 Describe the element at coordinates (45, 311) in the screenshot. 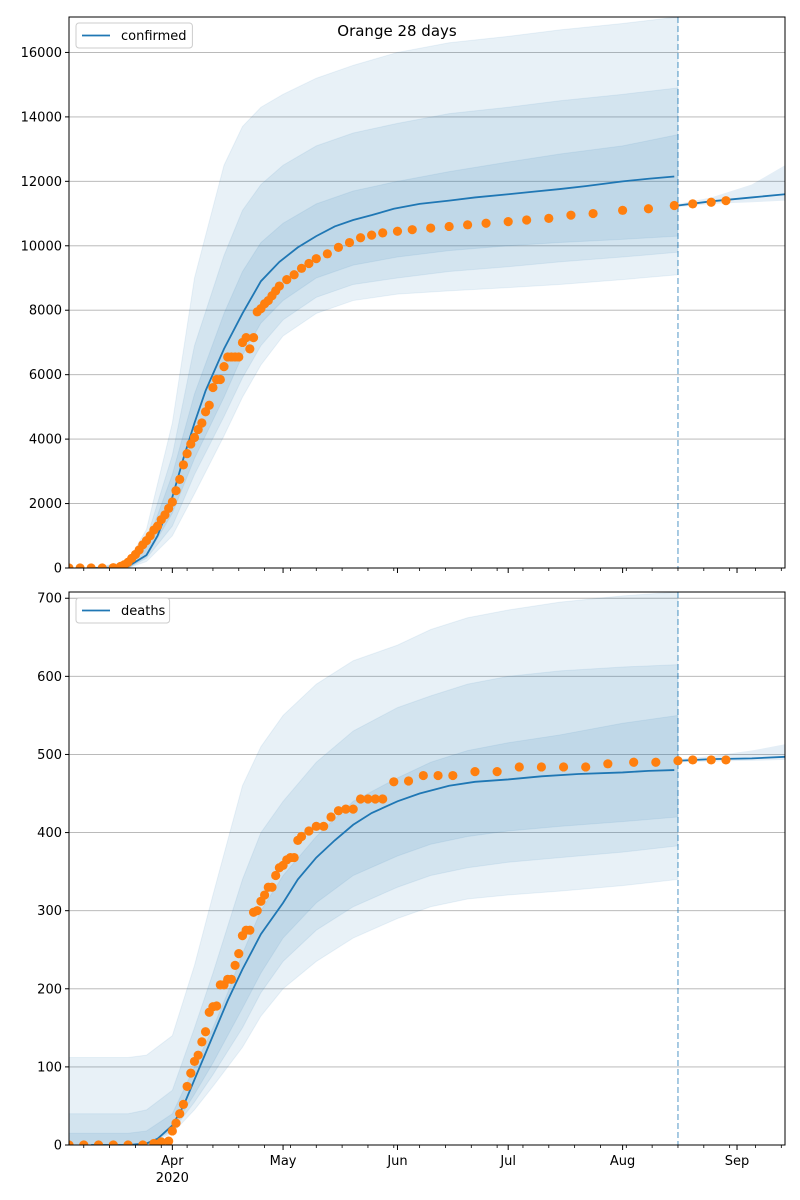

I see `y-tick-label: 8000` at that location.